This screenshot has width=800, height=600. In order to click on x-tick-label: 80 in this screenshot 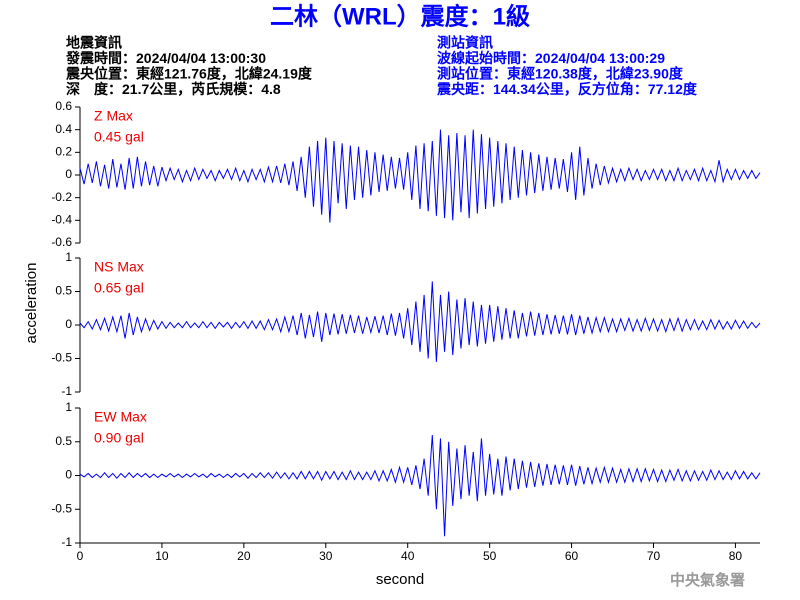, I will do `click(736, 556)`.